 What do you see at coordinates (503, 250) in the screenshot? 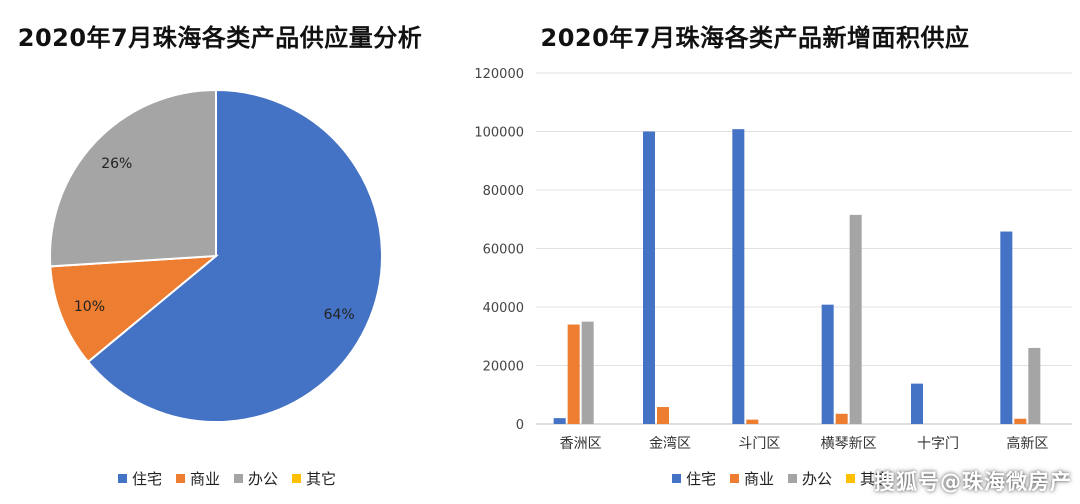
I see `y-tick-label: 60000` at bounding box center [503, 250].